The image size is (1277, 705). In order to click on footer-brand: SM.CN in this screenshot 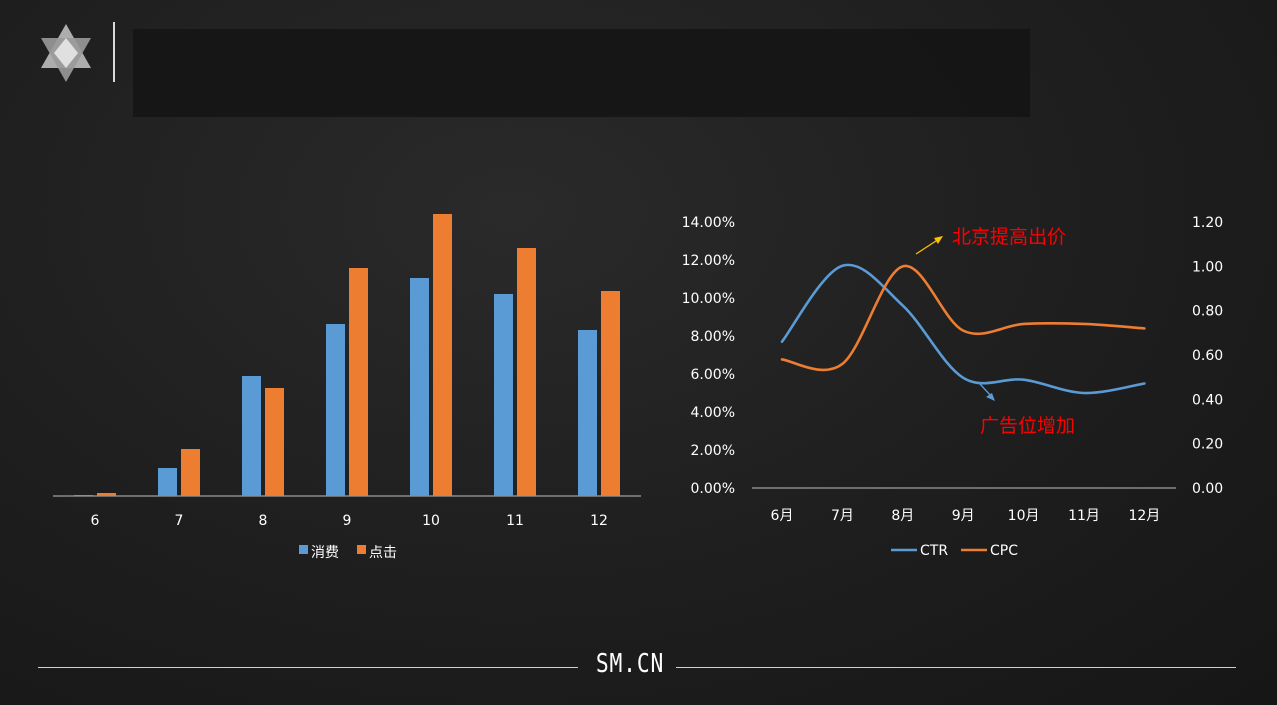, I will do `click(630, 664)`.